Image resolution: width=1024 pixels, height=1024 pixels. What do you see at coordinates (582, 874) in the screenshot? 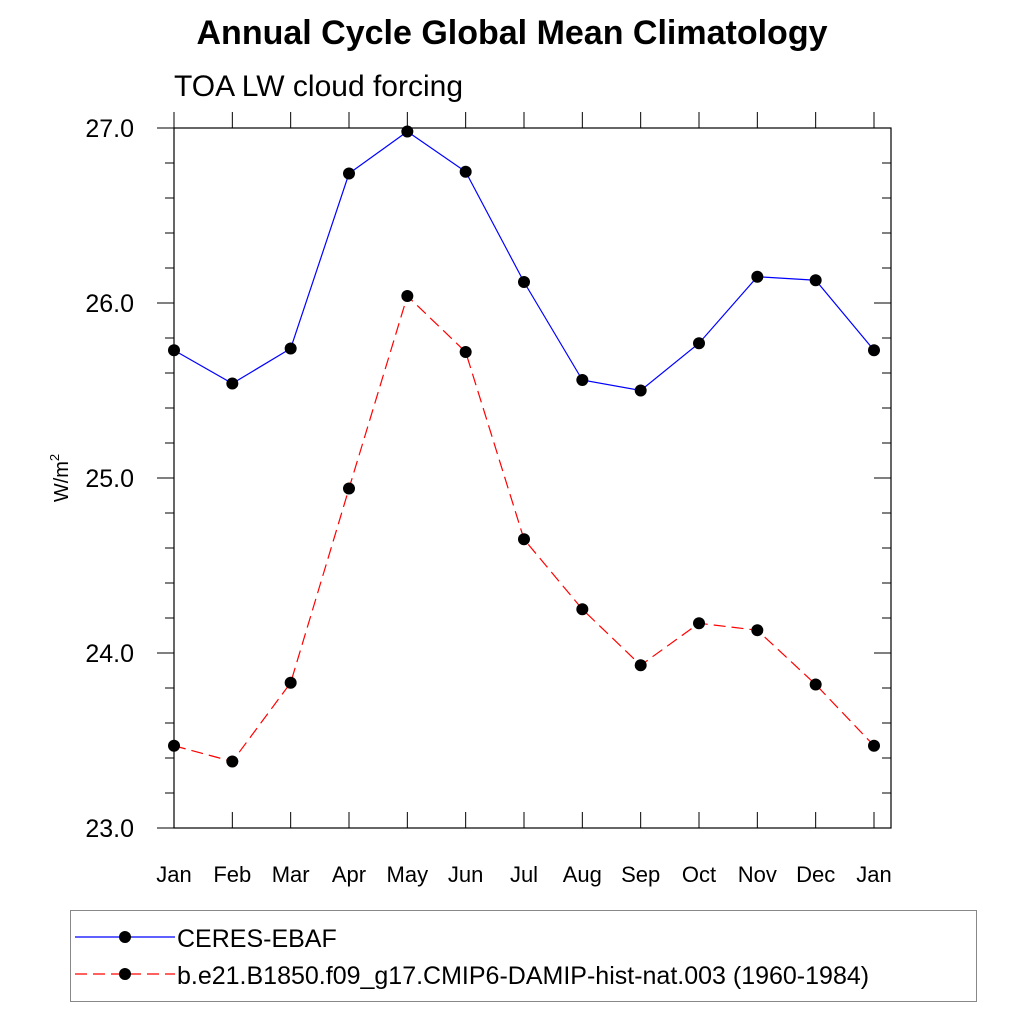
I see `x-tick-label: Aug` at bounding box center [582, 874].